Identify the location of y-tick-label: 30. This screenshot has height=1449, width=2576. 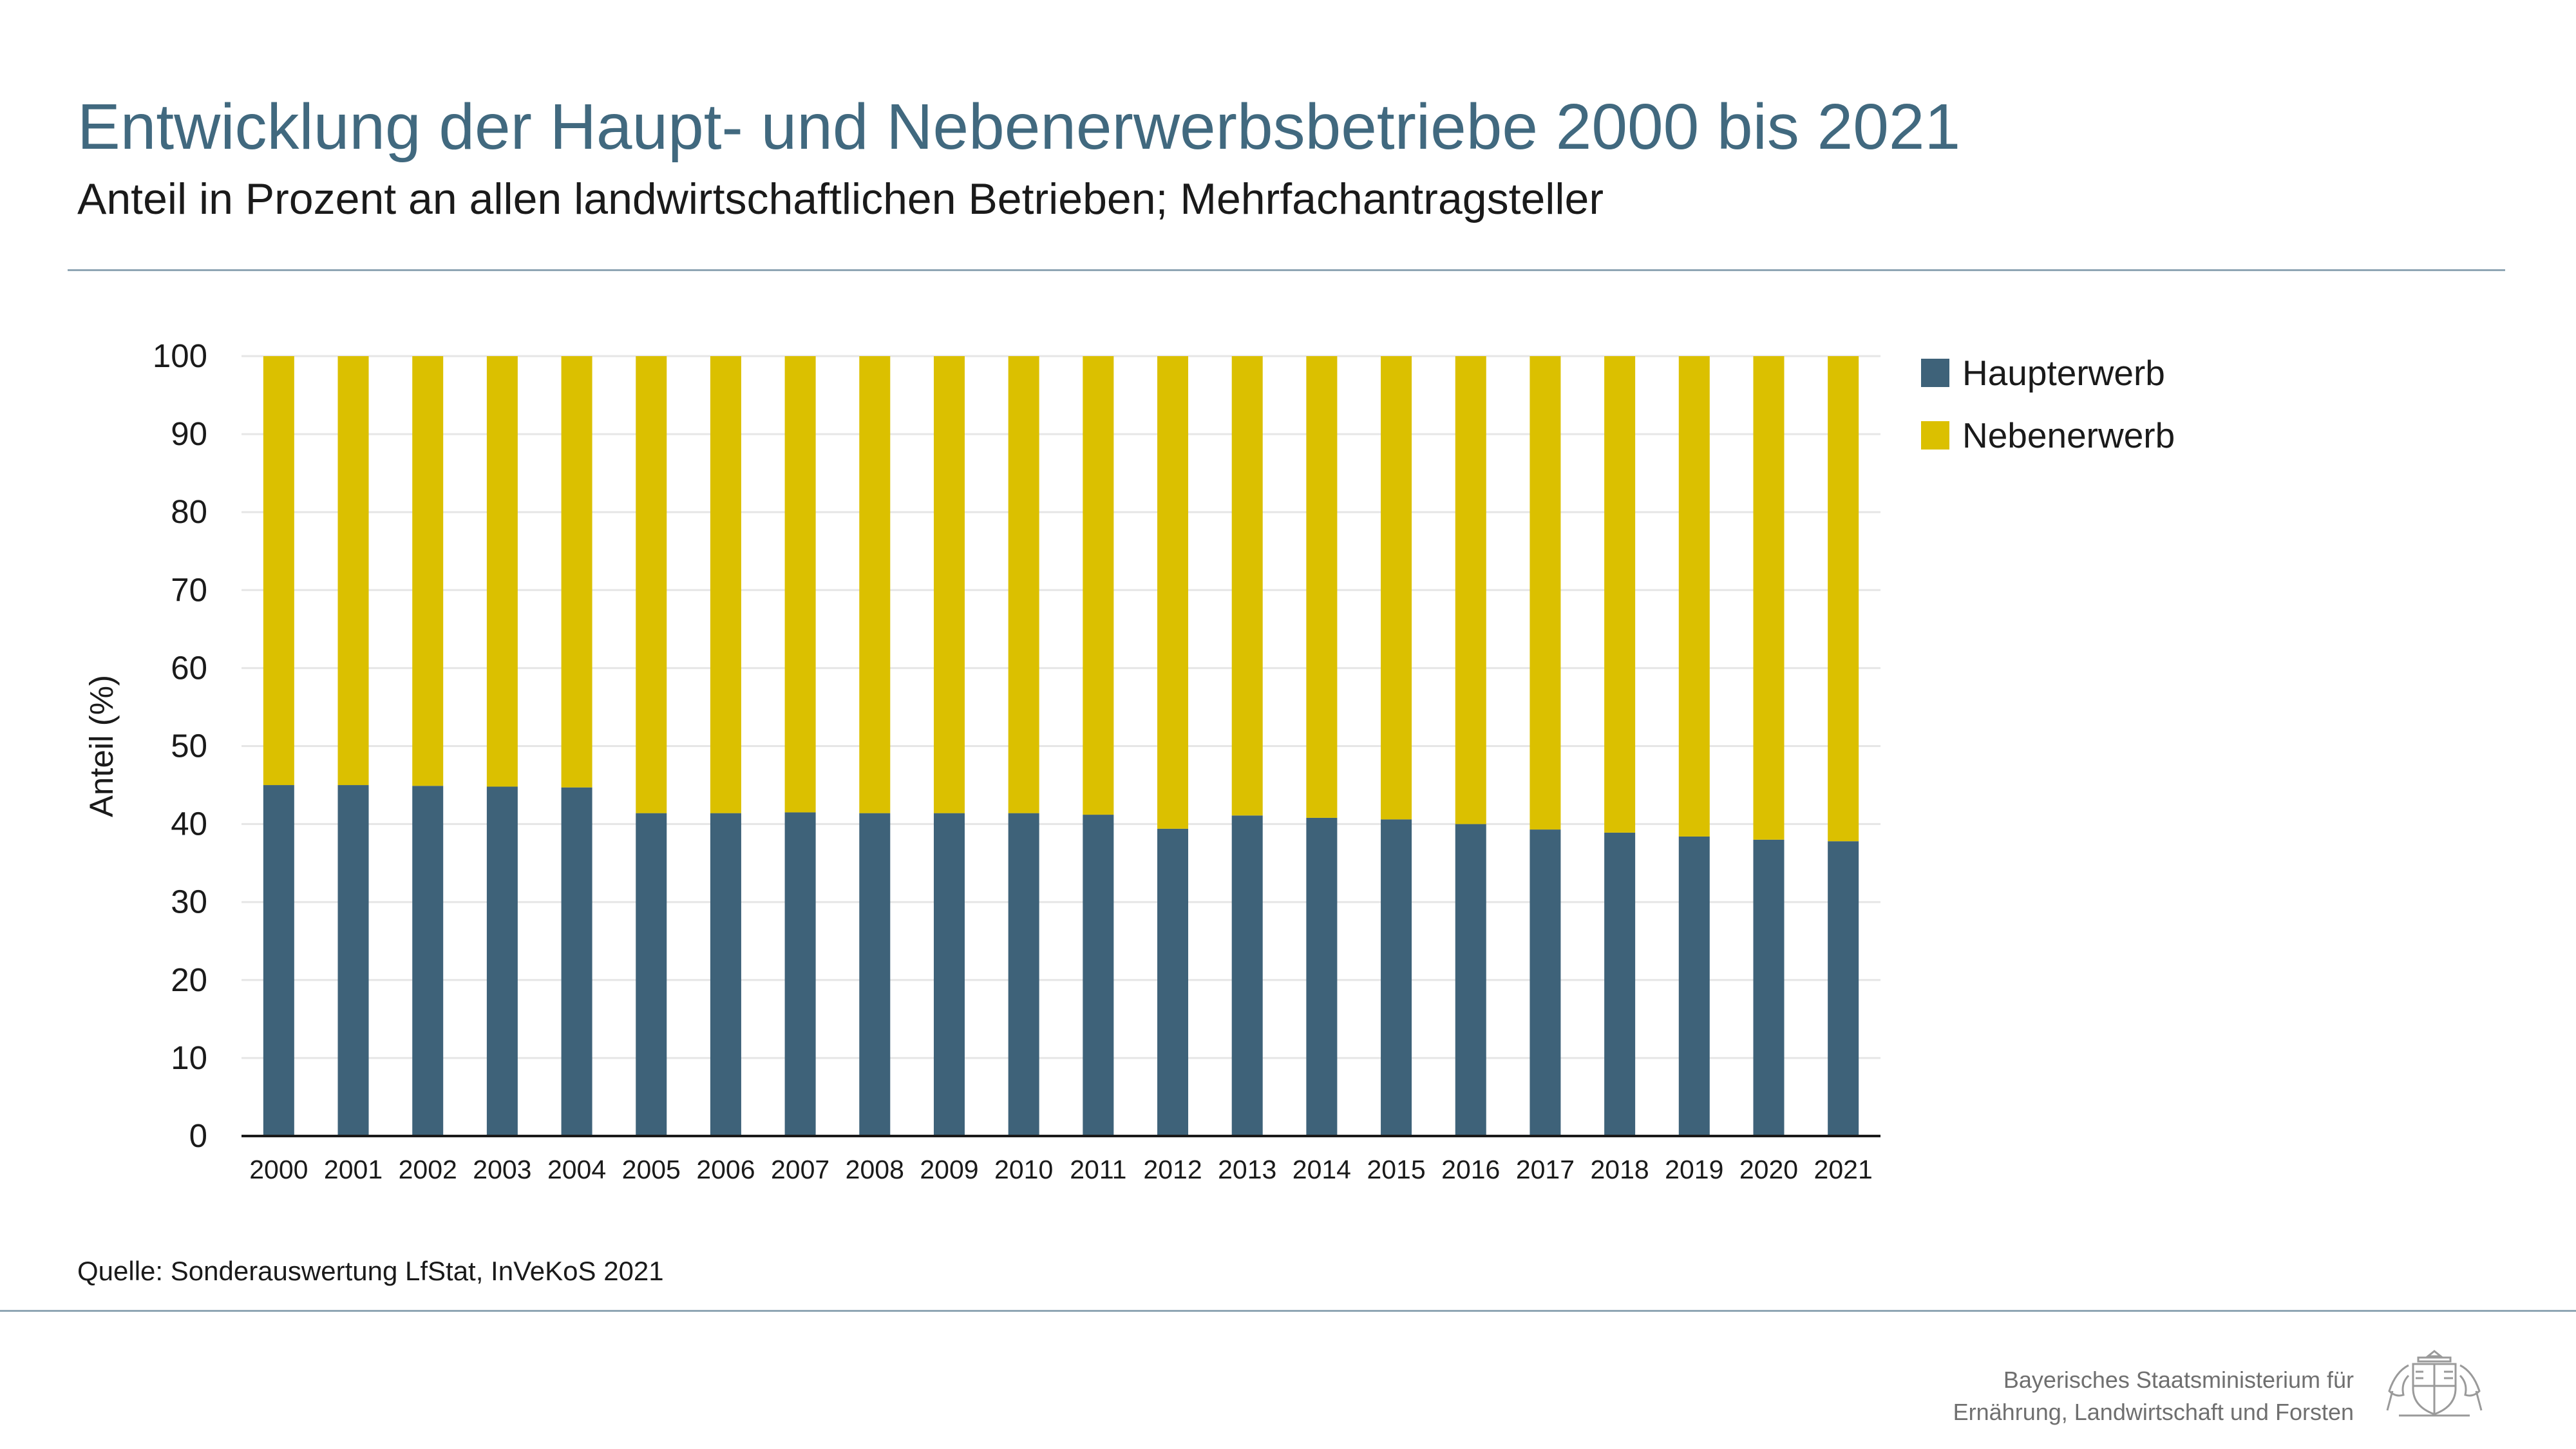
(189, 902).